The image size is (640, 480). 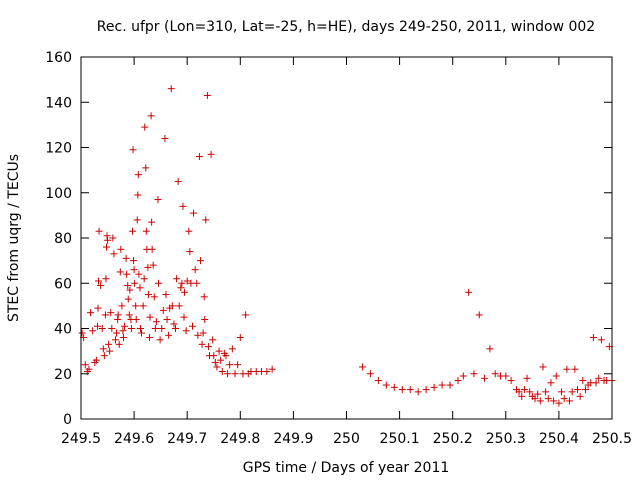 I want to click on y-tick: 80, so click(x=333, y=239).